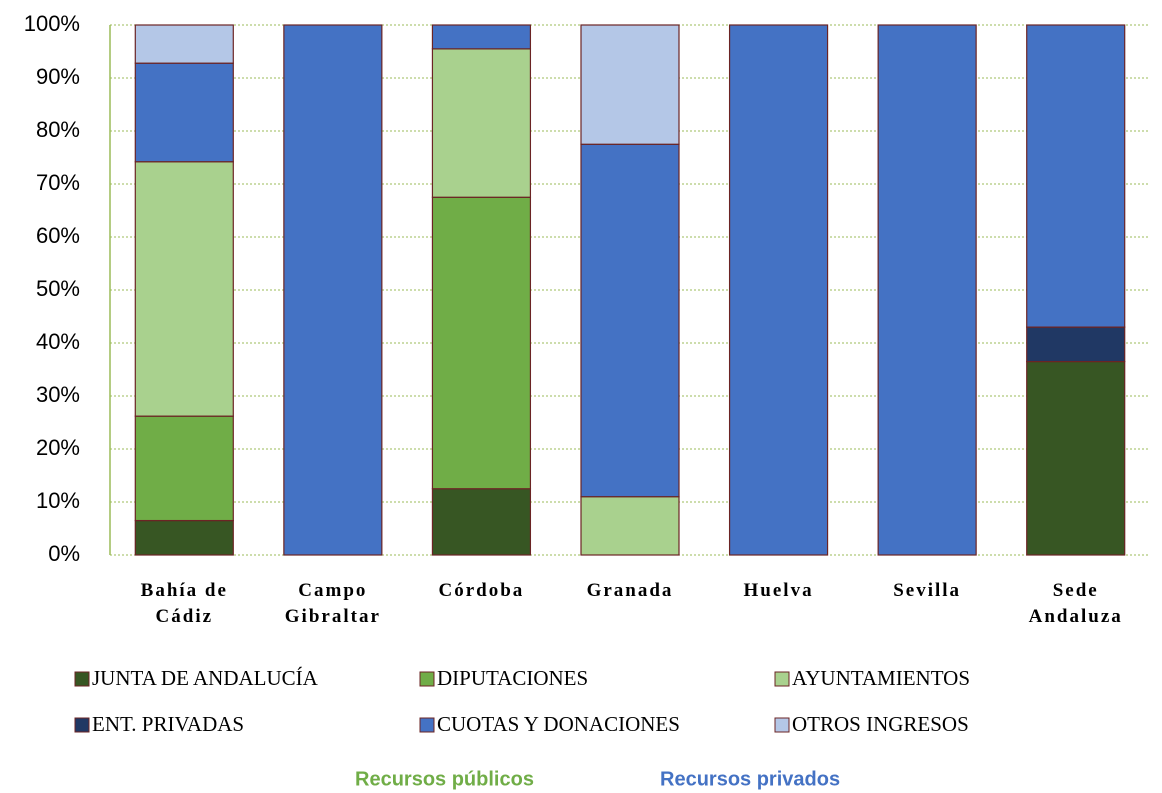 The width and height of the screenshot is (1162, 793). I want to click on x-tick-label: Huelva, so click(778, 590).